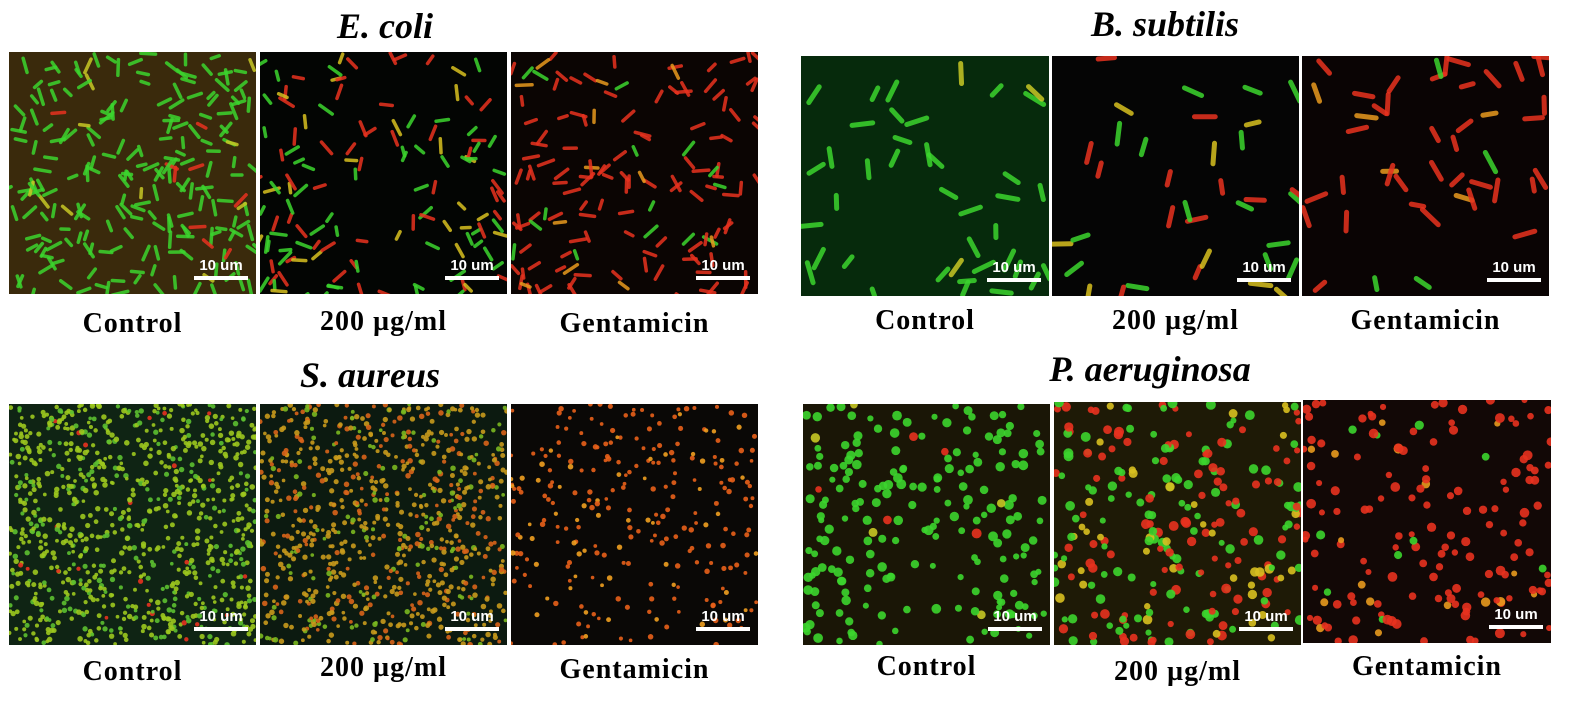 This screenshot has width=1590, height=717. I want to click on caption-s-aureus-gentamicin: Gentamicin, so click(634, 669).